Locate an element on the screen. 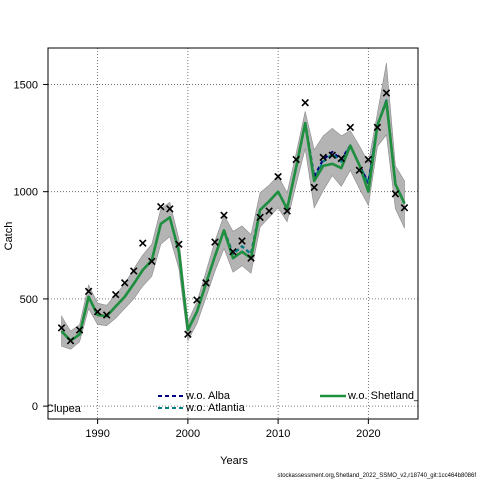 The width and height of the screenshot is (480, 480). observed-point-2007 is located at coordinates (251, 258).